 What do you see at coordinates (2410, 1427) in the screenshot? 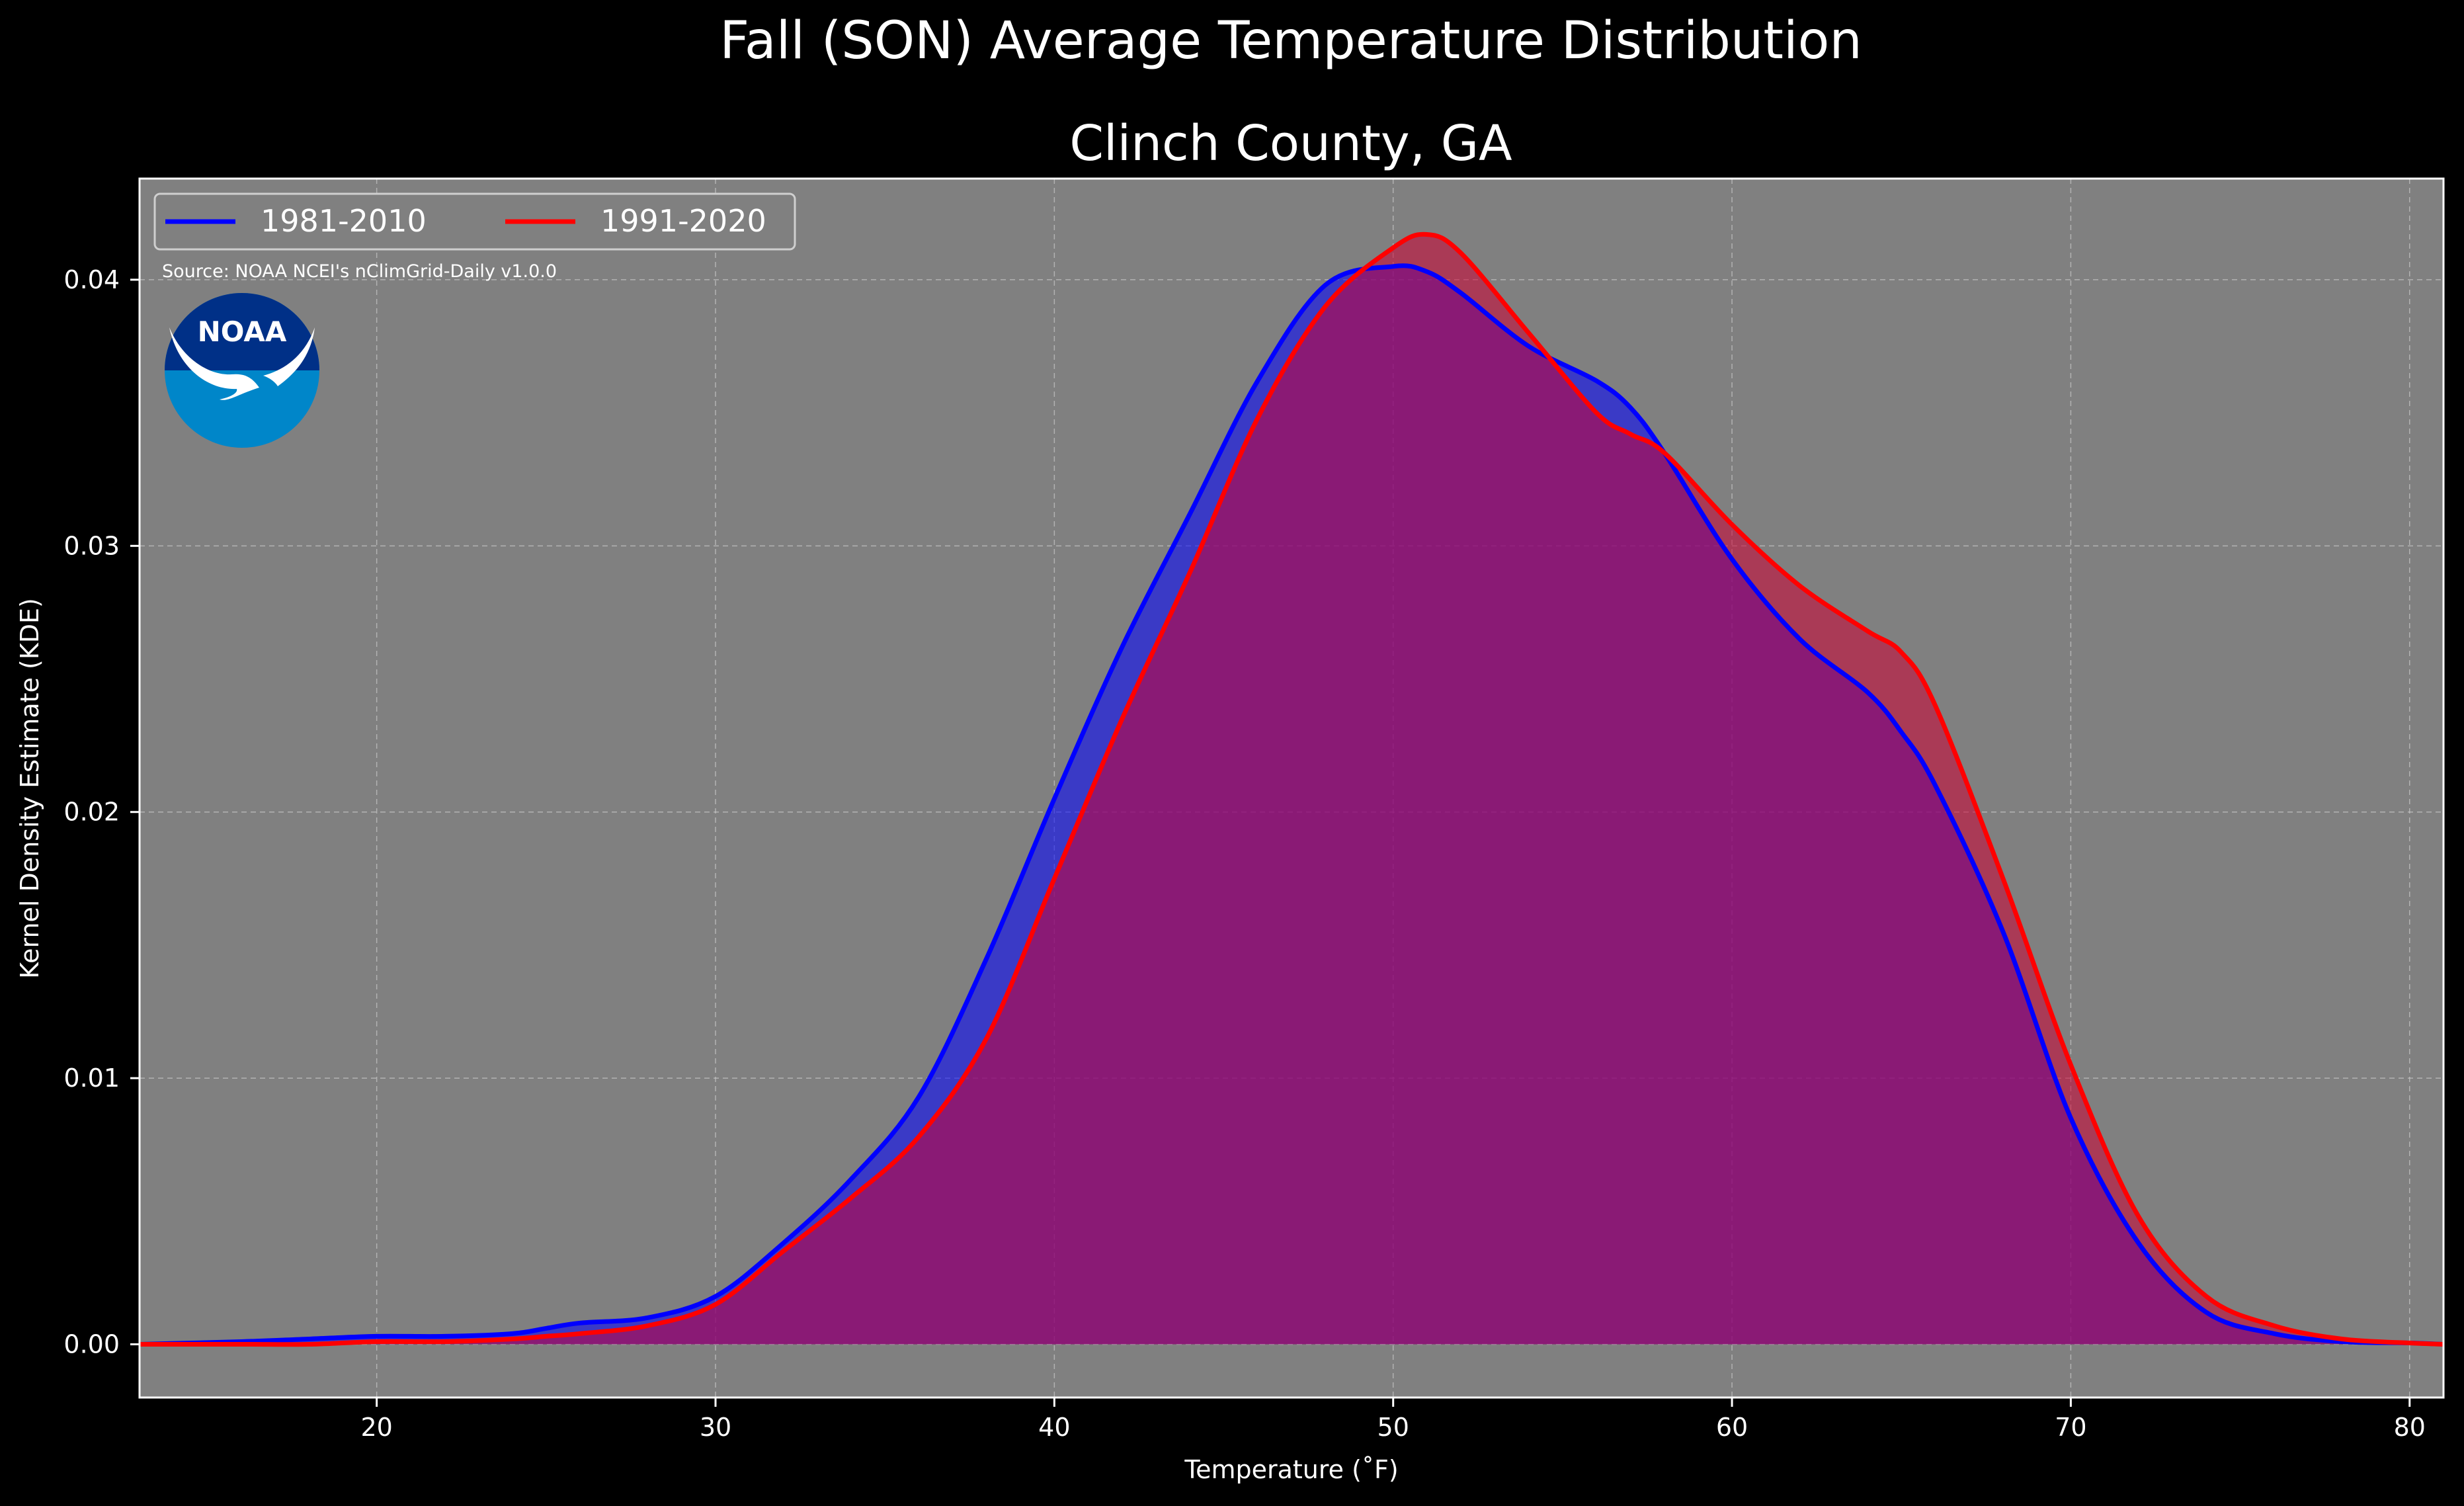
I see `x-tick-label: 80` at bounding box center [2410, 1427].